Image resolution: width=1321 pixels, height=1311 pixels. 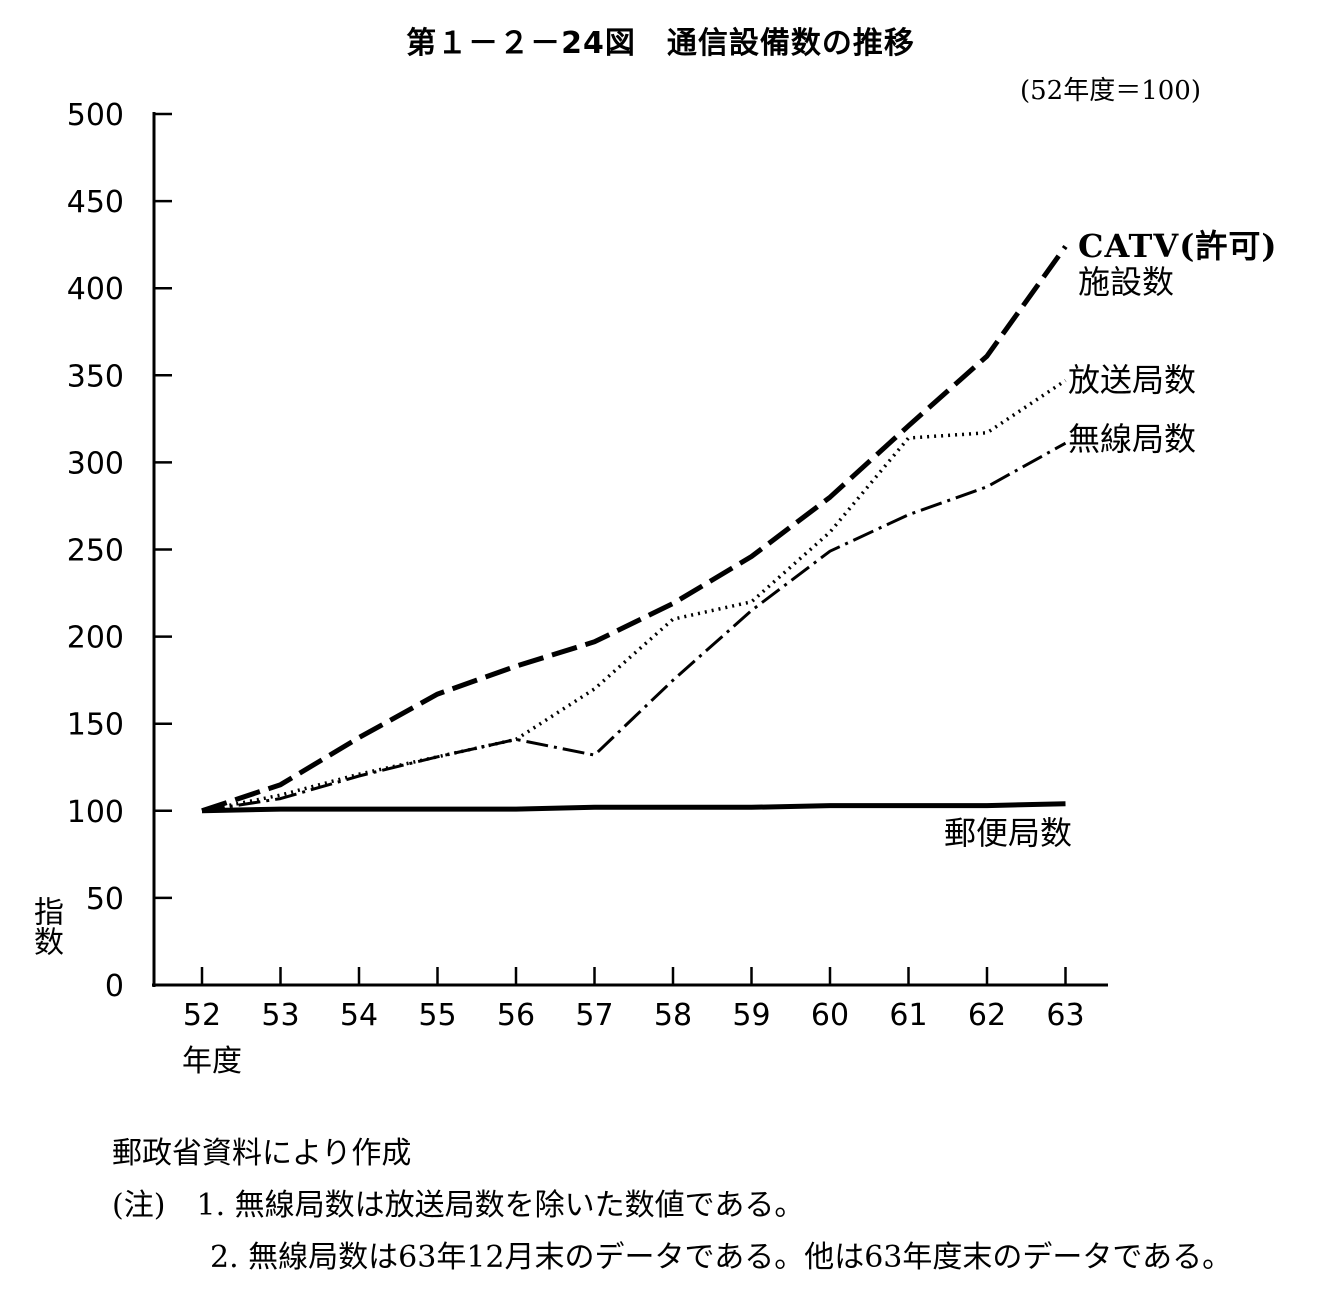 I want to click on note-1: (注) 1. 無線局数は放送局数を除いた数値である。, so click(x=458, y=1202).